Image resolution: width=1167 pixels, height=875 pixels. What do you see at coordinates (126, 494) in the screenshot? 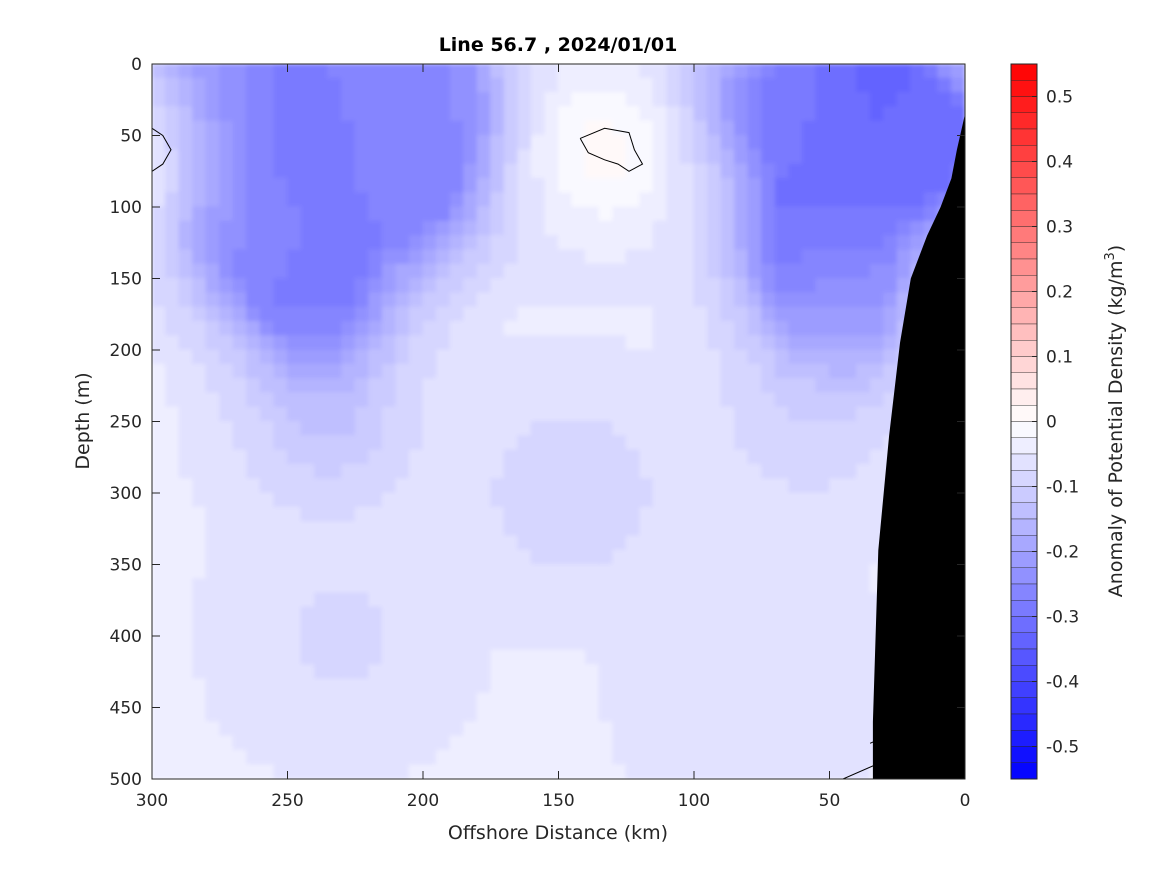
I see `y-tick-label: 300` at bounding box center [126, 494].